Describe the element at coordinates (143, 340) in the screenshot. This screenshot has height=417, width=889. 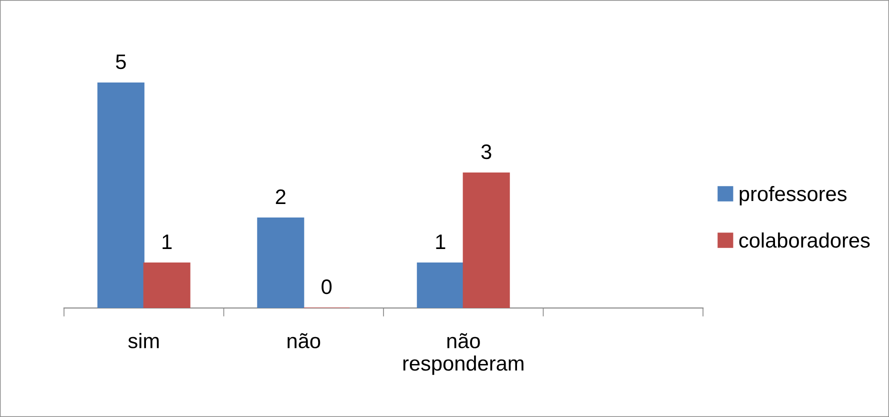
I see `x-tick-label: sim` at that location.